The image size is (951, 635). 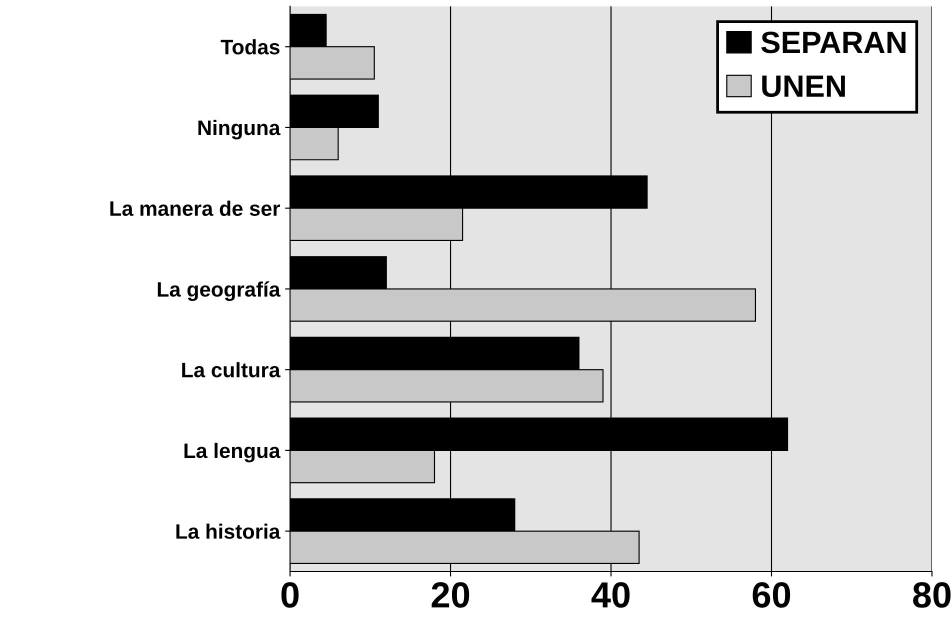 I want to click on y-tick-label: La lengua, so click(x=232, y=452).